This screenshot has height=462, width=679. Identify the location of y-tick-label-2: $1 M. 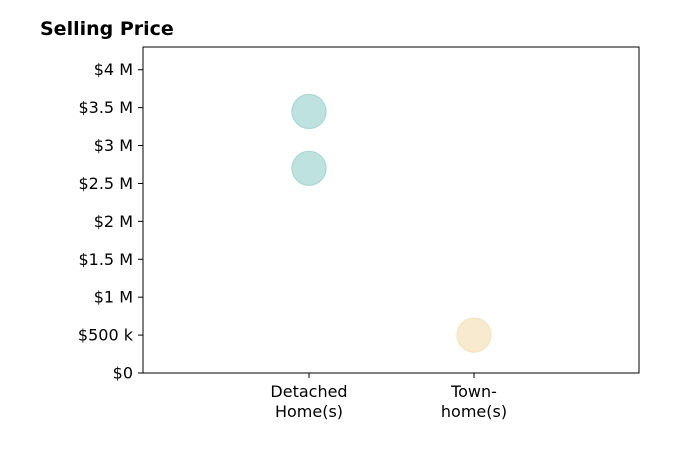
(113, 297).